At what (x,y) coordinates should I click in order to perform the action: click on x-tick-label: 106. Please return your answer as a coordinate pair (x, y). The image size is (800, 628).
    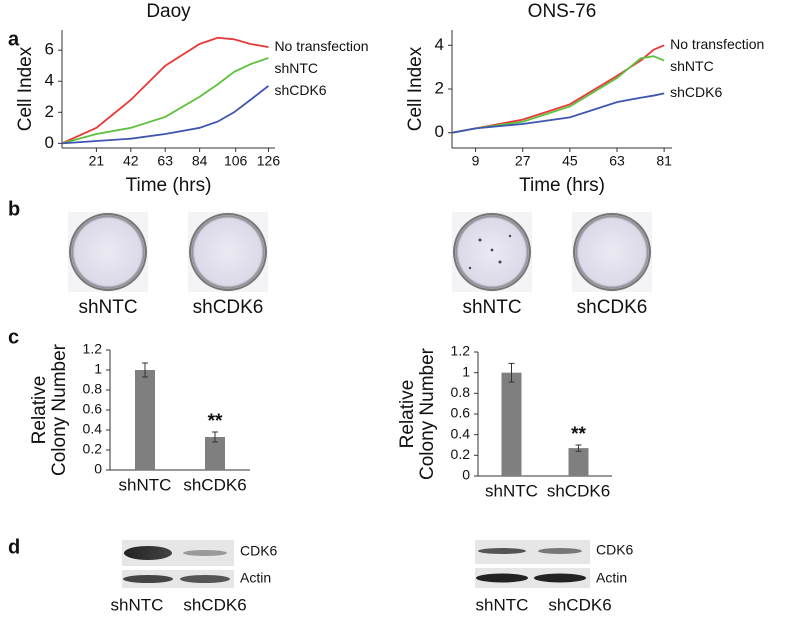
    Looking at the image, I should click on (236, 161).